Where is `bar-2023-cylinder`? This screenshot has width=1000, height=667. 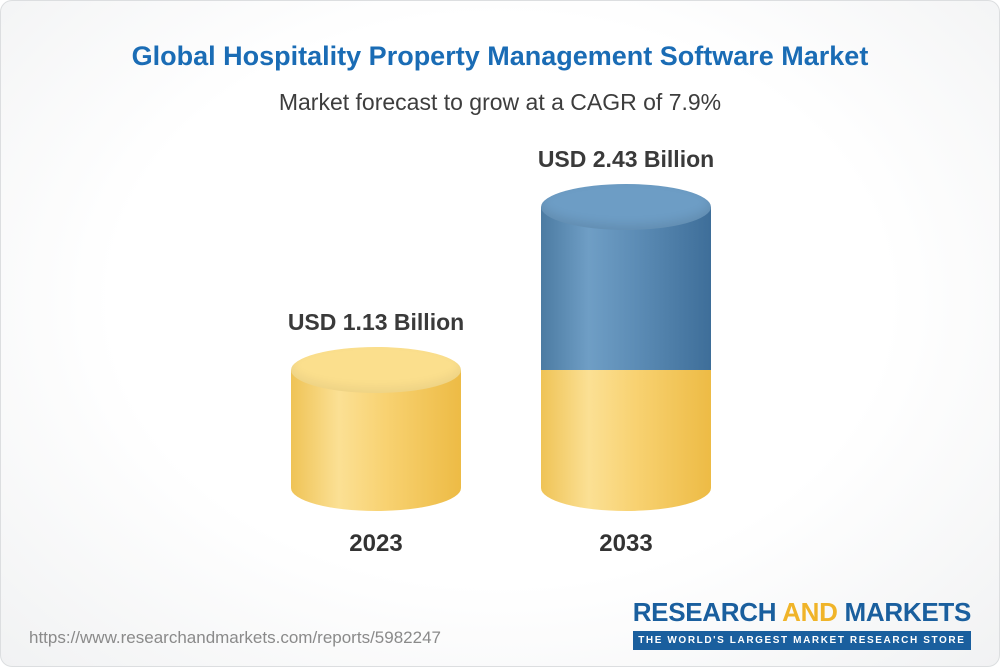
bar-2023-cylinder is located at coordinates (376, 428).